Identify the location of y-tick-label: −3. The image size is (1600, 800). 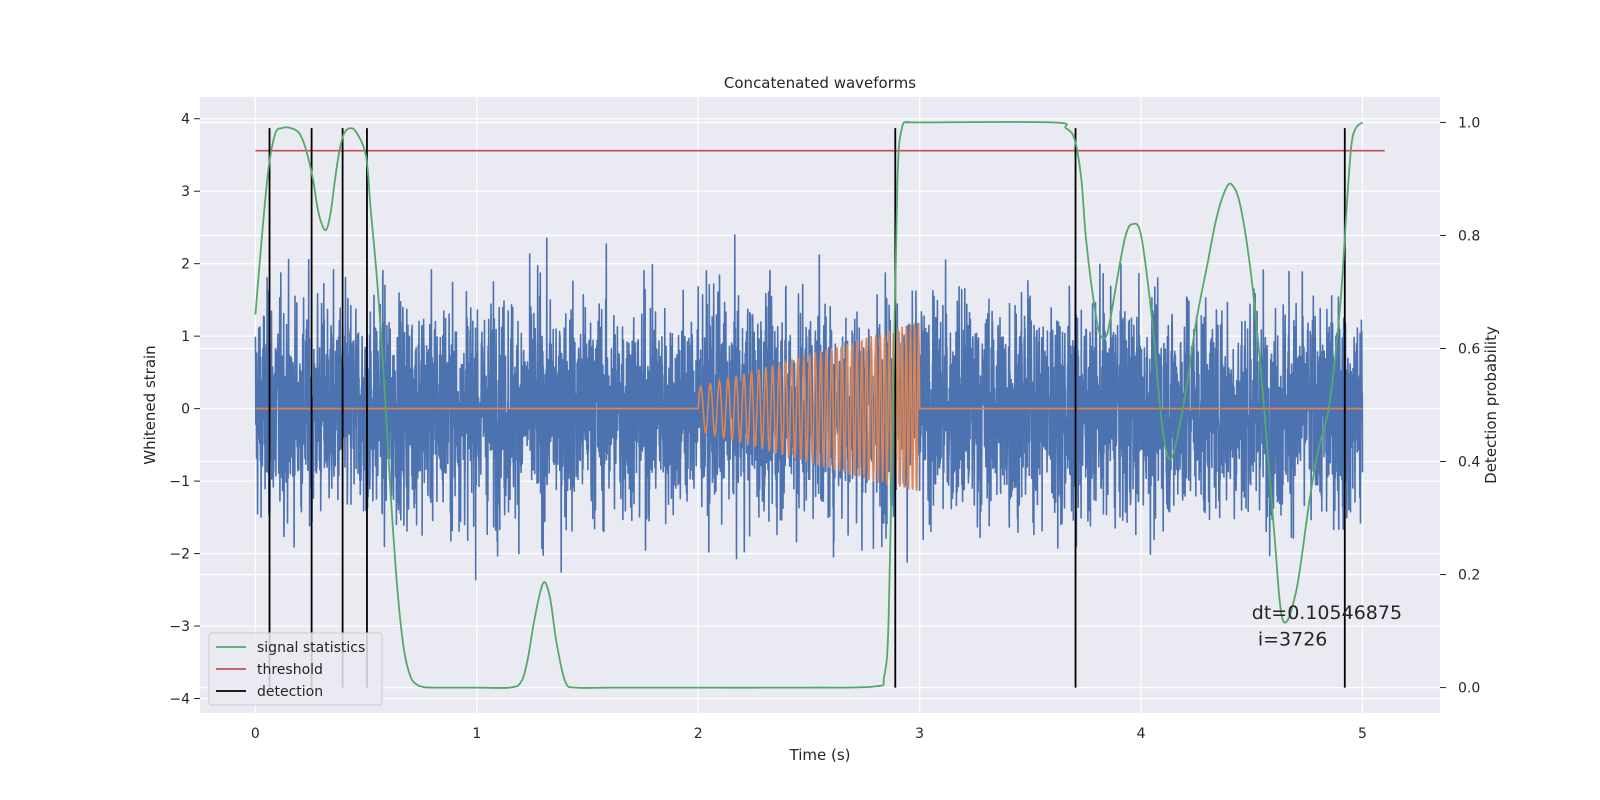
(179, 627).